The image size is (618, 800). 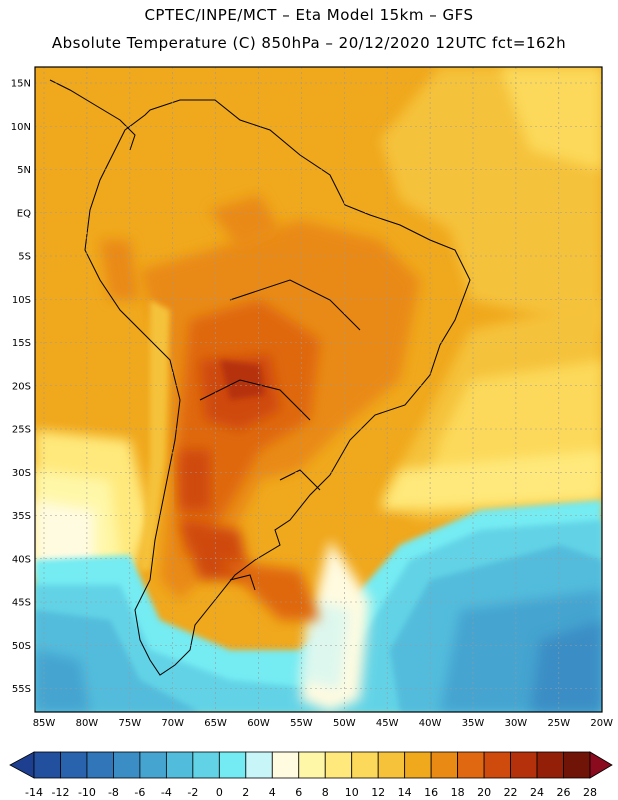 I want to click on lat-tick-label: 45S, so click(x=21, y=603).